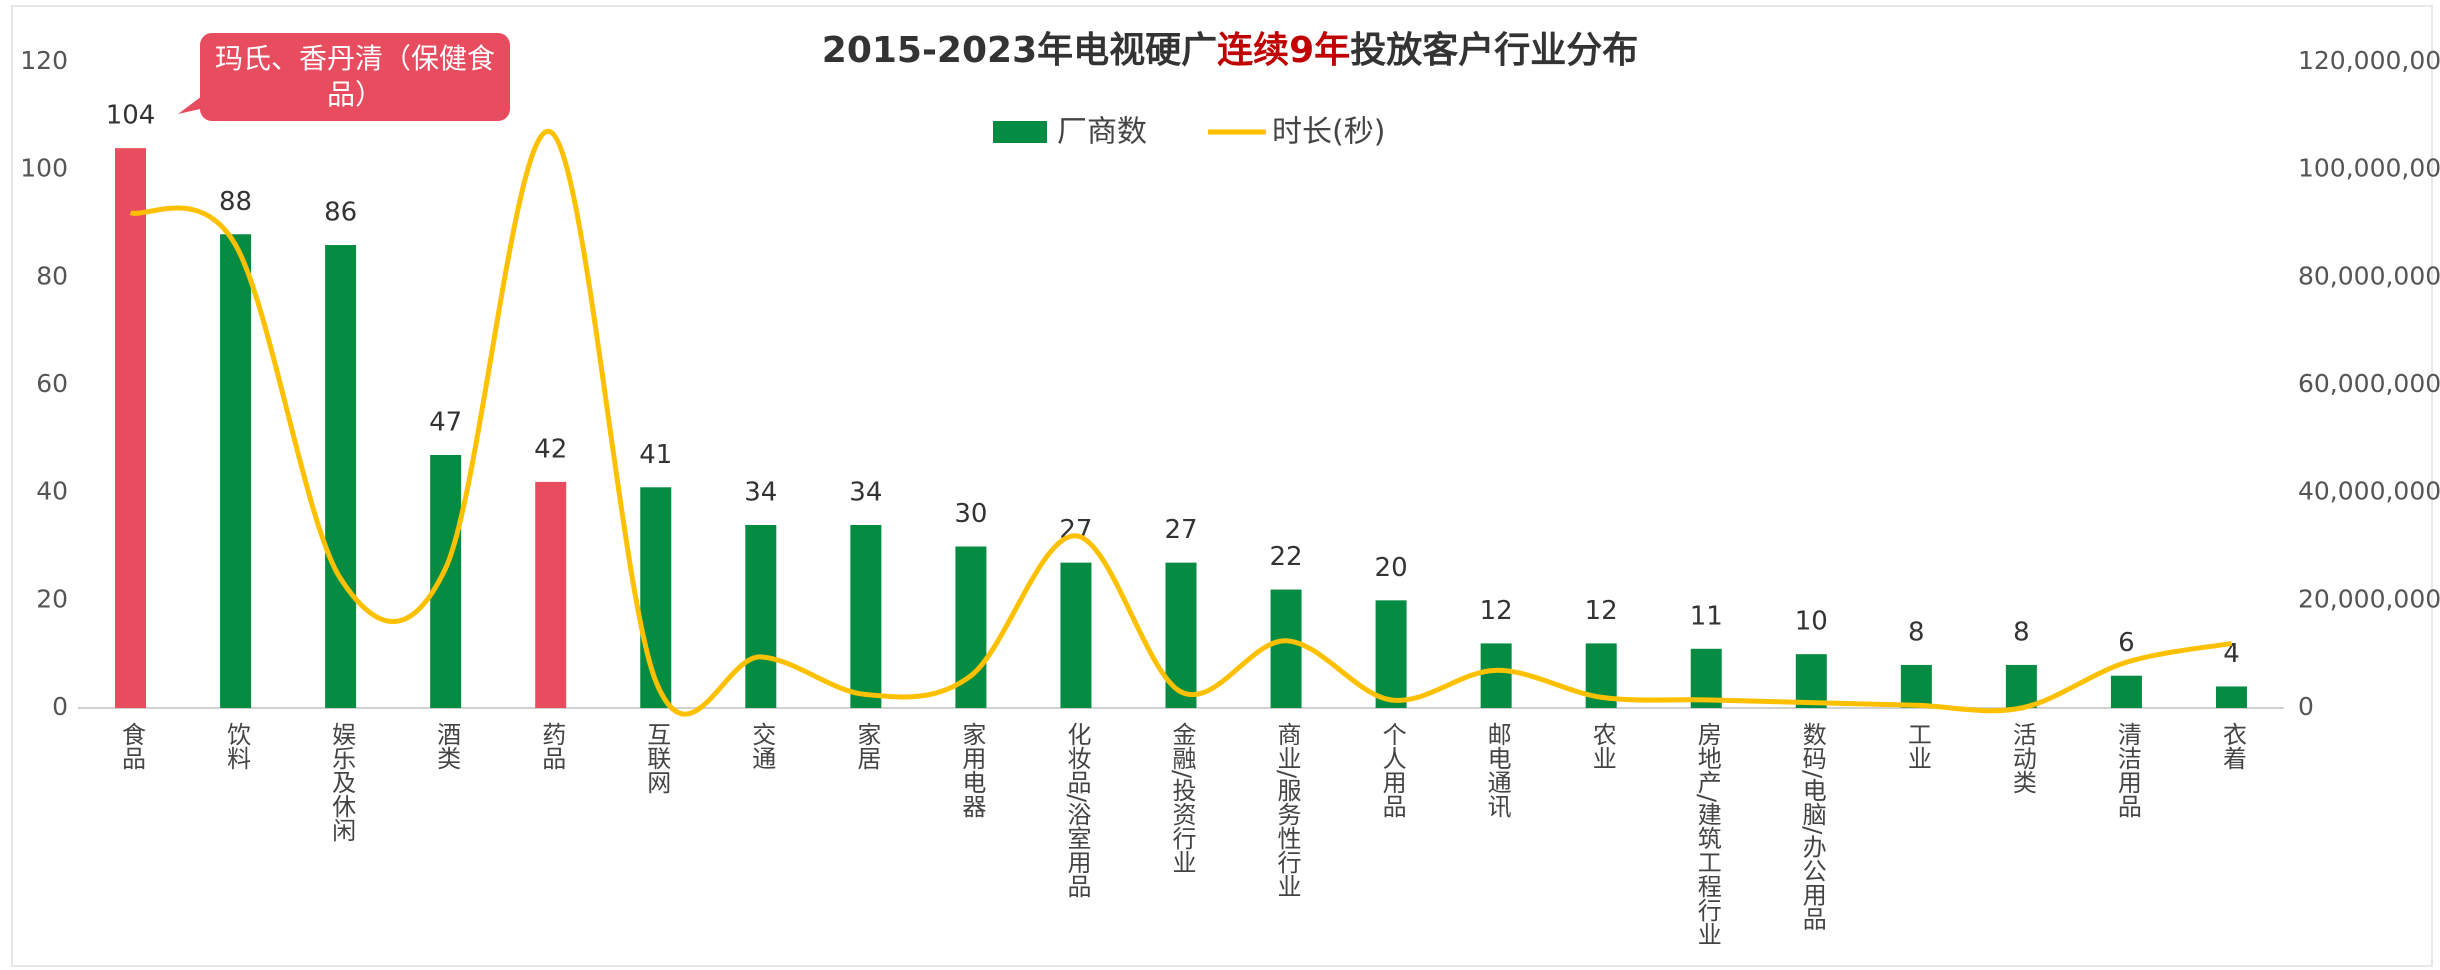  Describe the element at coordinates (340, 213) in the screenshot. I see `value-label: 86` at that location.